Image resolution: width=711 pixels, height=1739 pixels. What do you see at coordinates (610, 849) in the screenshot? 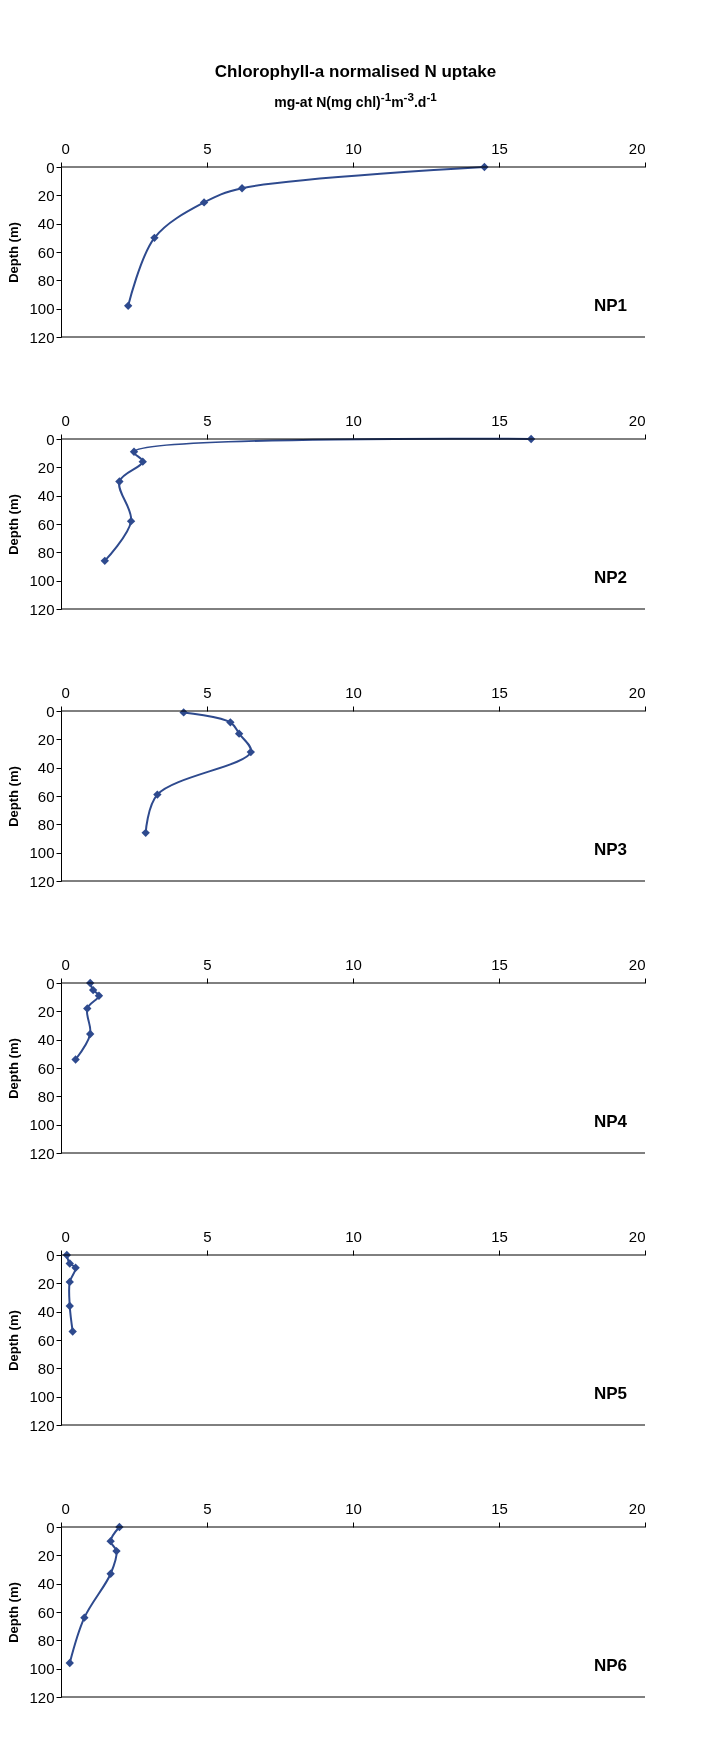
I see `annotation: NP3` at bounding box center [610, 849].